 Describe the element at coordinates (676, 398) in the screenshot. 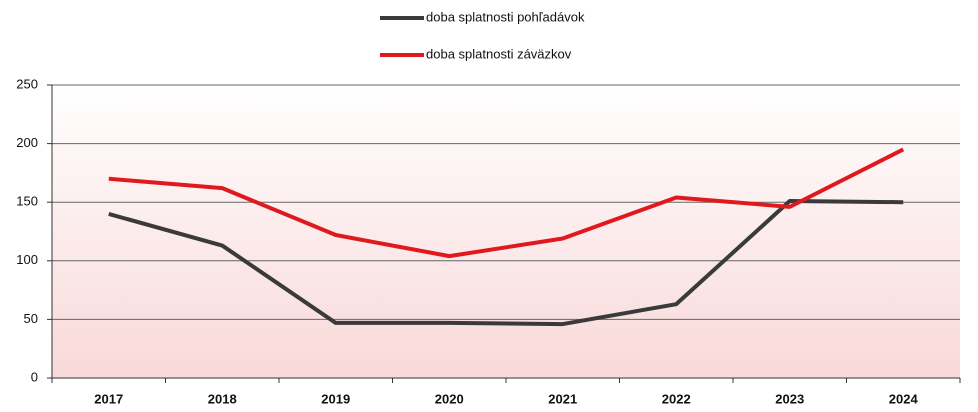

I see `x-tick-label: 2022` at that location.